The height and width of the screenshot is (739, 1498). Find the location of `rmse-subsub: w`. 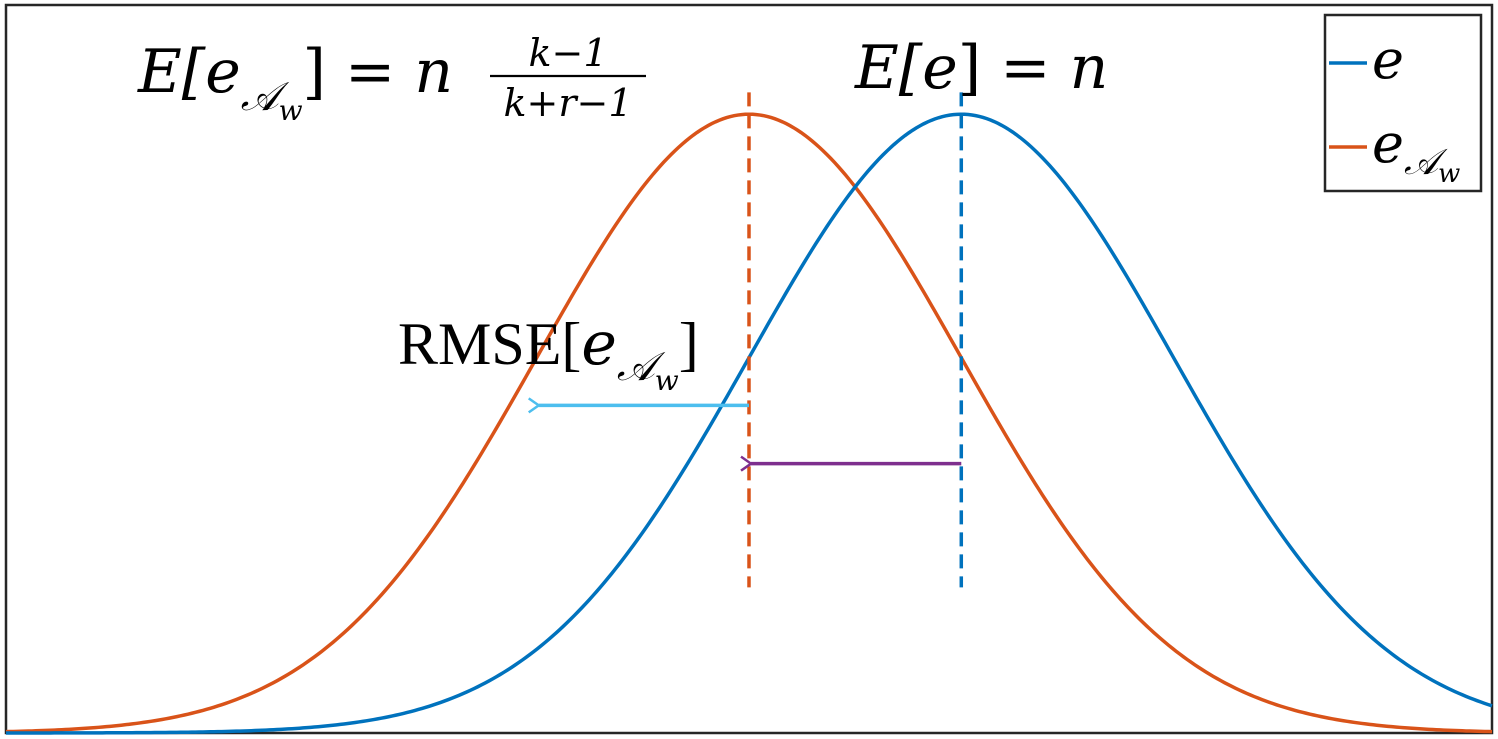

rmse-subsub: w is located at coordinates (667, 380).